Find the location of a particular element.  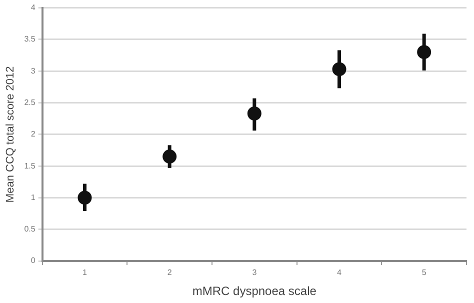

y-tick-label: 1 is located at coordinates (33, 197).